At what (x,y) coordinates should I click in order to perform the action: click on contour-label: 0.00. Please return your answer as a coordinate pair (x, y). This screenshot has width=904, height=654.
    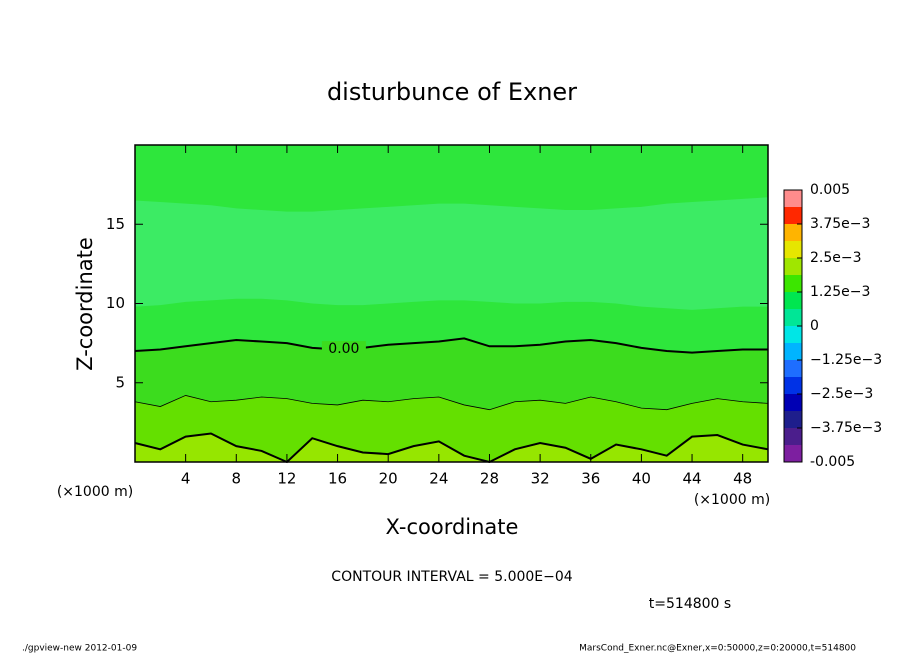
    Looking at the image, I should click on (343, 349).